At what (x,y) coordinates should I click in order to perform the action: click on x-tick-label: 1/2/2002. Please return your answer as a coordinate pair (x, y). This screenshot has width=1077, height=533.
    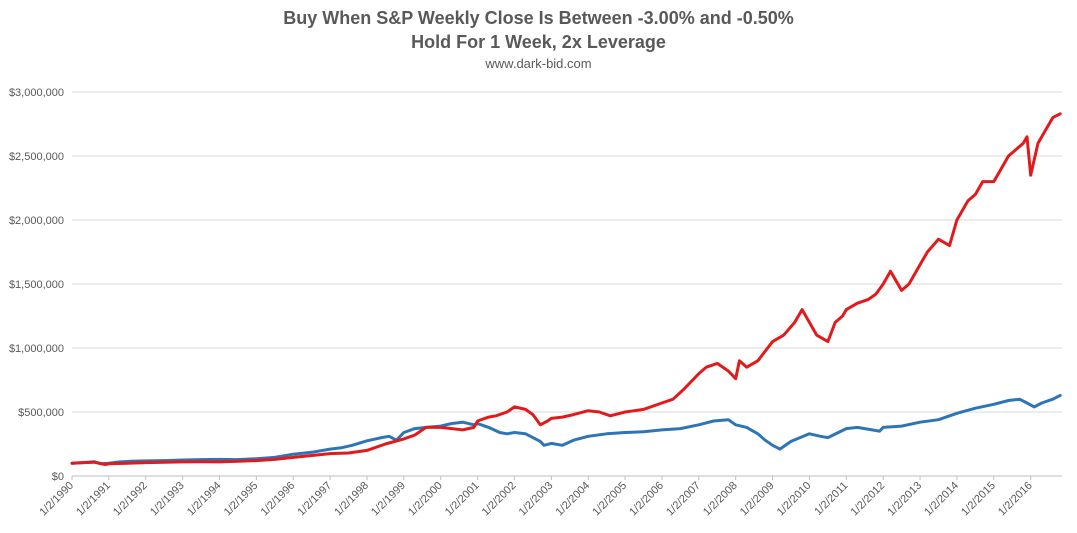
    Looking at the image, I should click on (499, 499).